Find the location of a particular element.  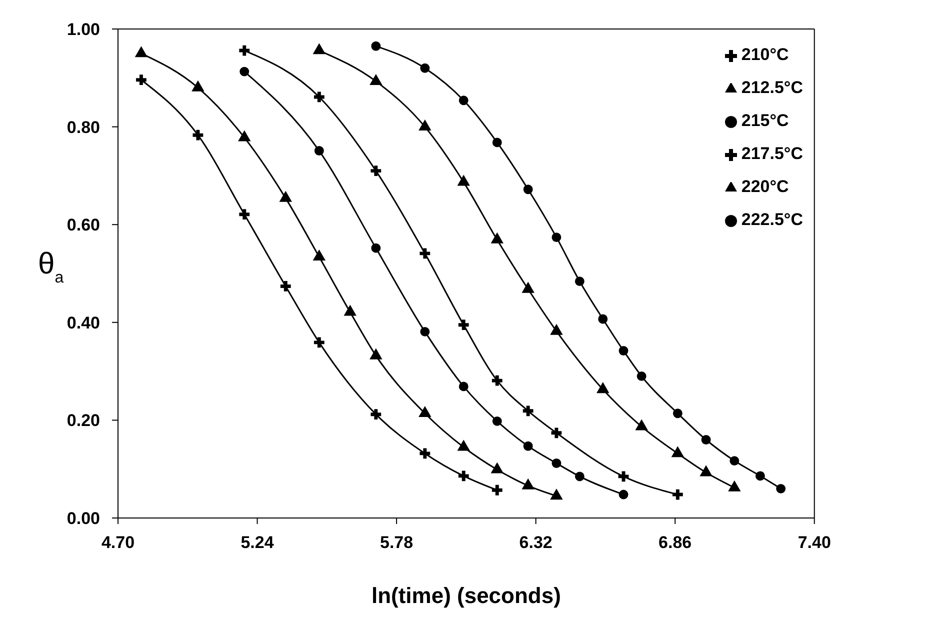

x-tick-label: 7.40 is located at coordinates (814, 542).